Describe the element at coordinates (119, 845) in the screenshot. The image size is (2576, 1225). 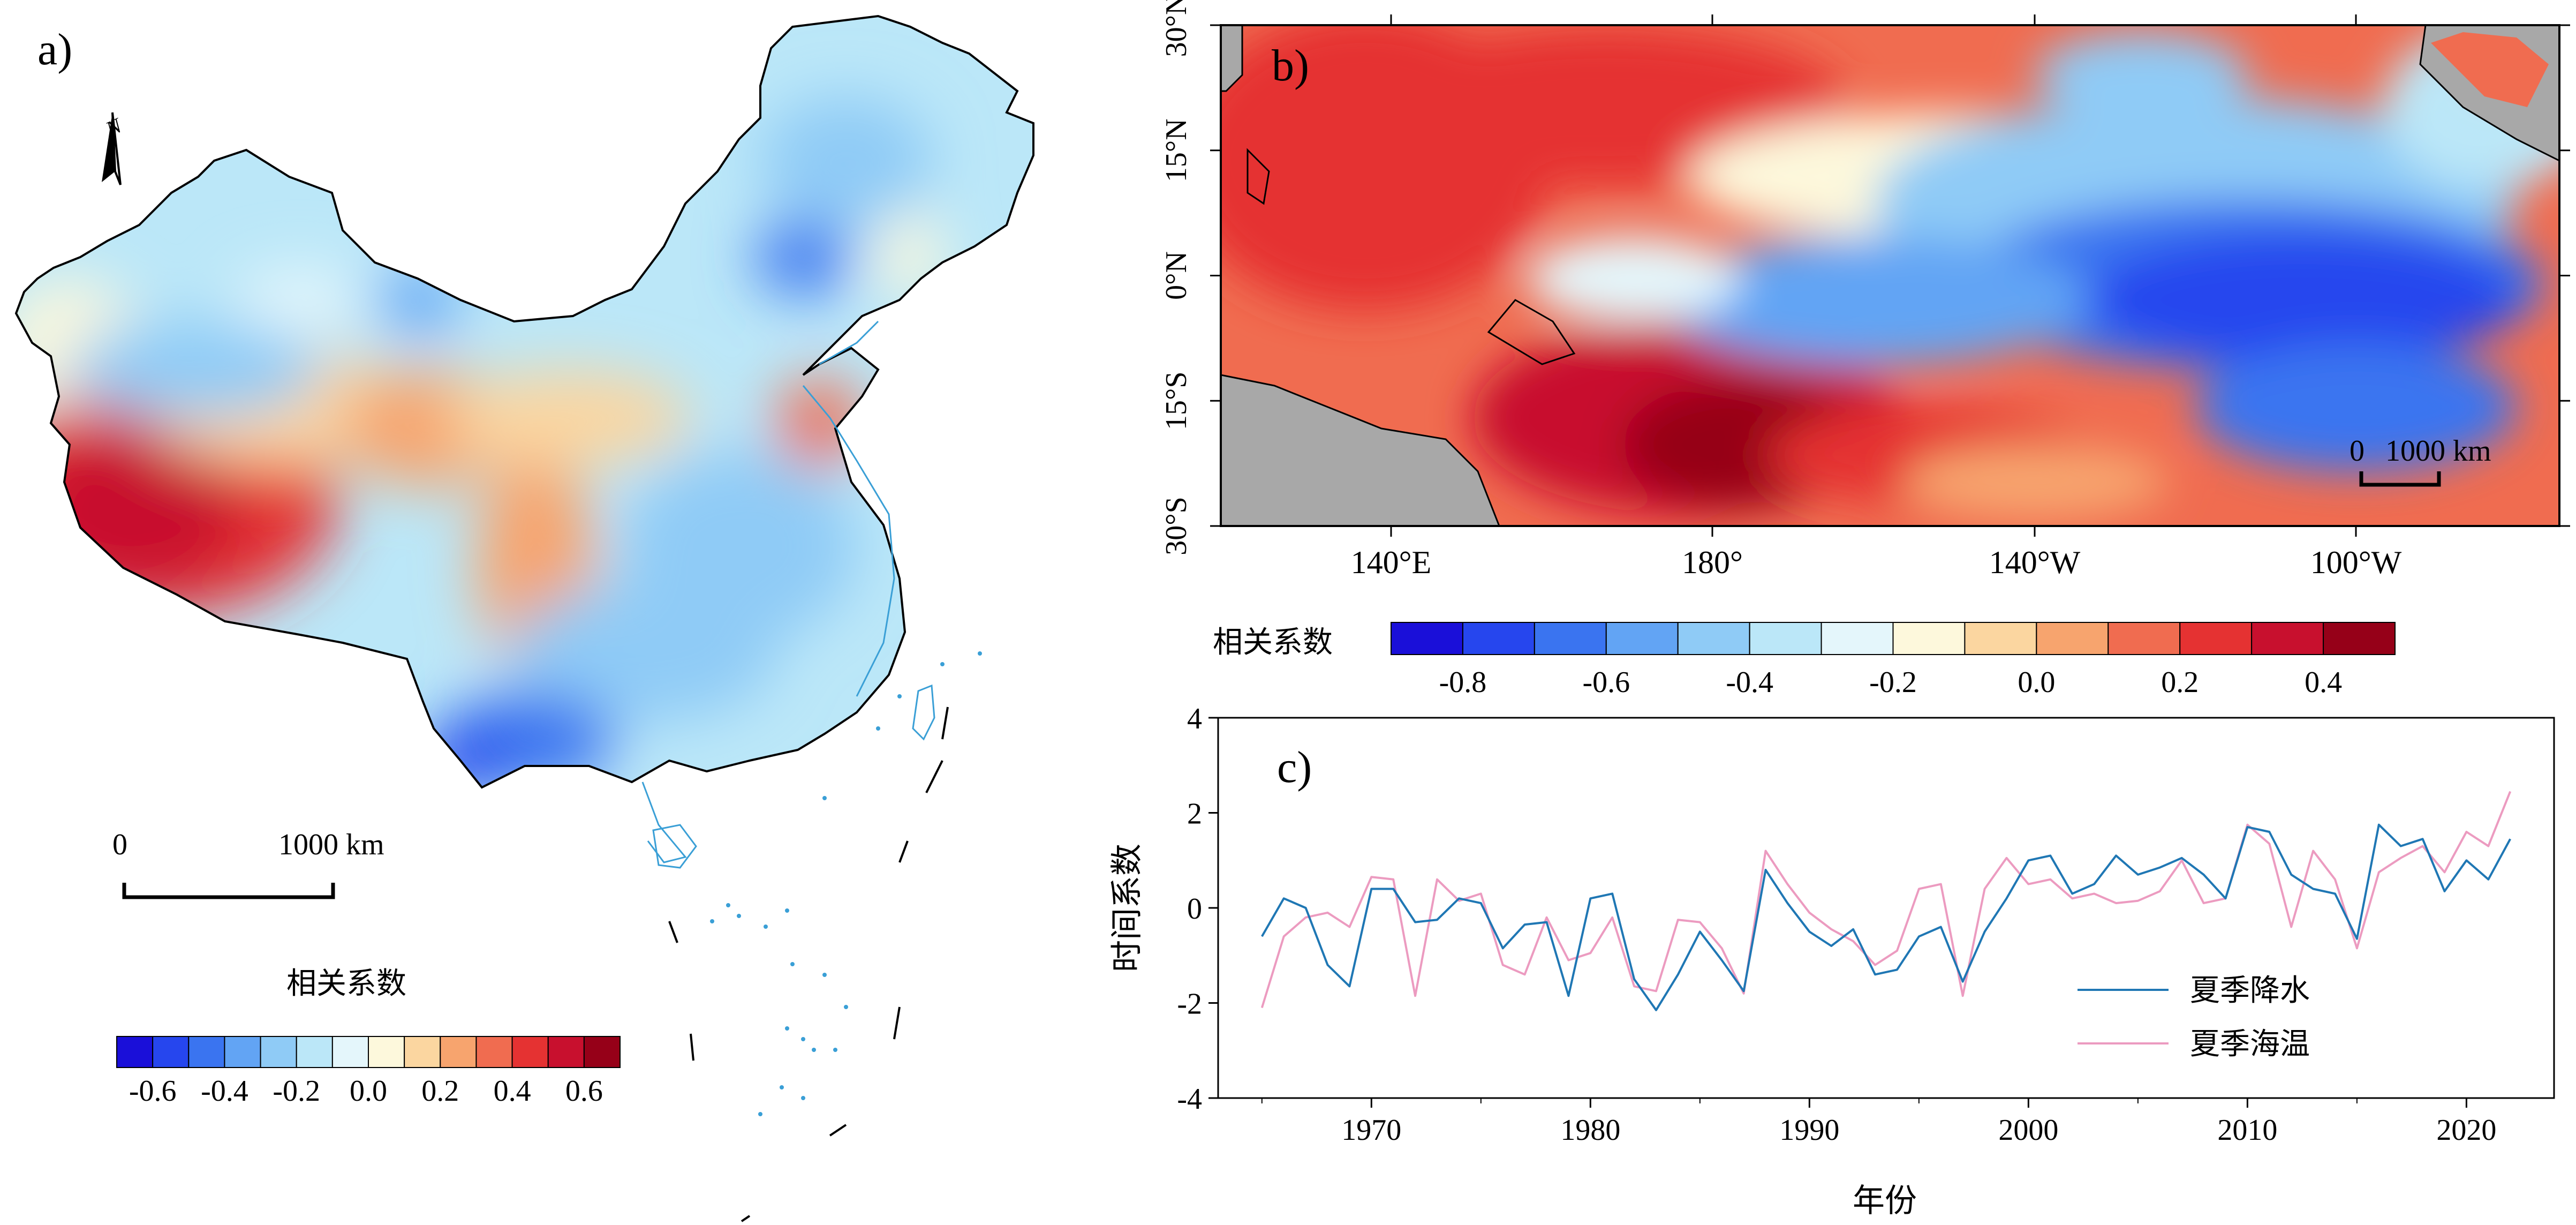
I see `panel-a-scale-start: 0` at that location.